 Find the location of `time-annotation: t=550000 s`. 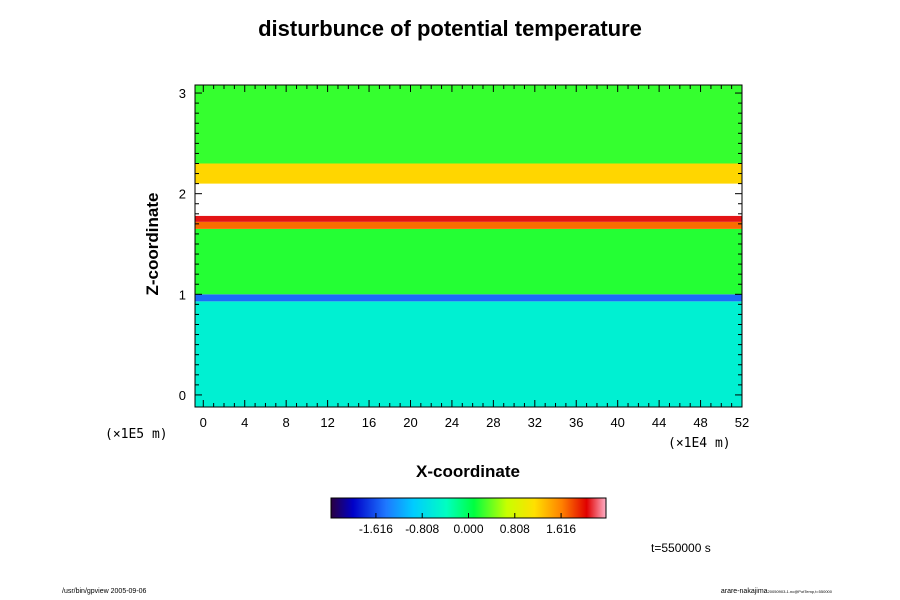

time-annotation: t=550000 s is located at coordinates (681, 548).